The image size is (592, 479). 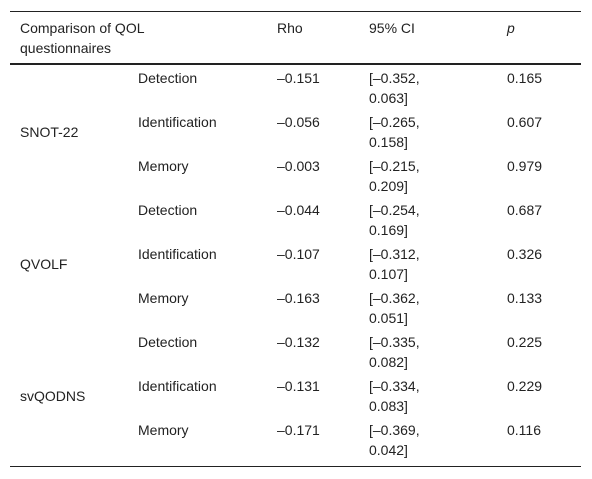 I want to click on cell: 0.607, so click(x=525, y=122).